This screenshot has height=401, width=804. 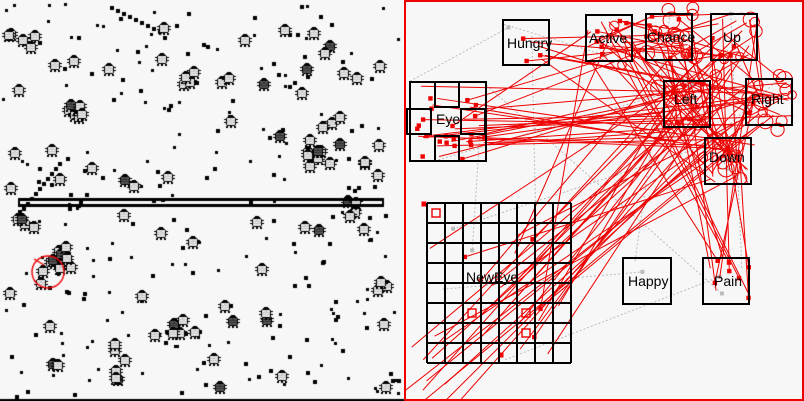 What do you see at coordinates (647, 281) in the screenshot?
I see `node-box-happy` at bounding box center [647, 281].